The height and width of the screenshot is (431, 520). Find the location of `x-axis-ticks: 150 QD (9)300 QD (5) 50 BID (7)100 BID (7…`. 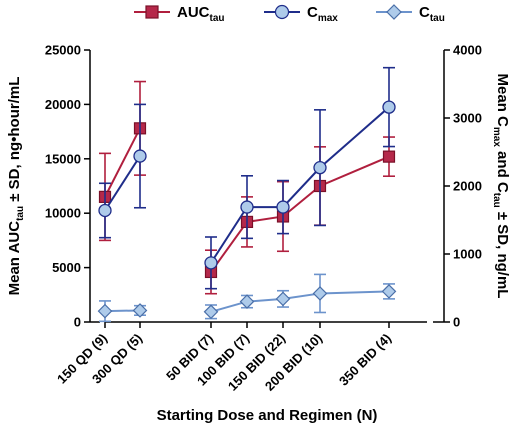

x-axis-ticks: 150 QD (9)300 QD (5) 50 BID (7)100 BID (7… is located at coordinates (224, 358).